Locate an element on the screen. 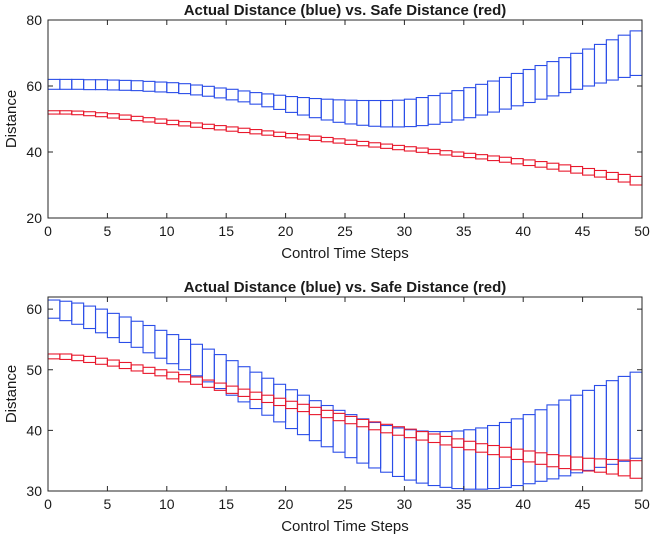 Image resolution: width=652 pixels, height=544 pixels. y-tick-label: 50 is located at coordinates (34, 370).